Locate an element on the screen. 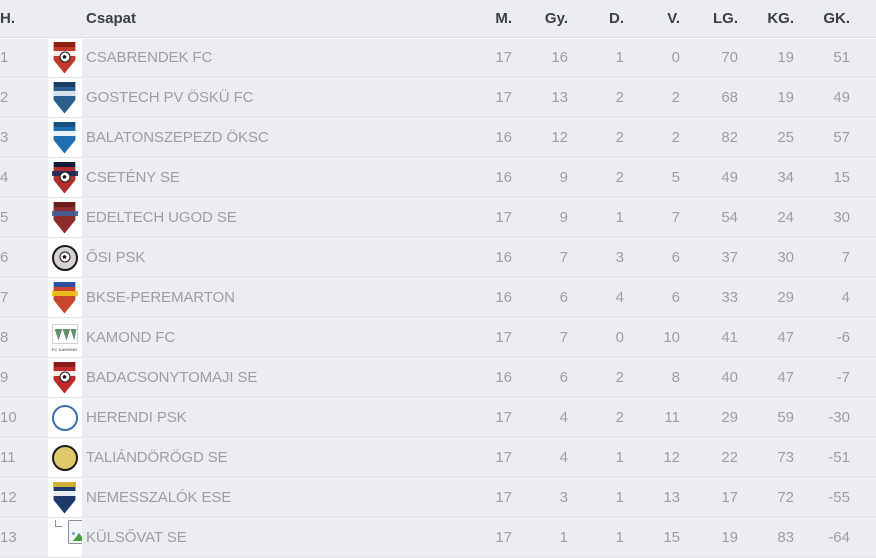  row-gd: -7 is located at coordinates (843, 377).